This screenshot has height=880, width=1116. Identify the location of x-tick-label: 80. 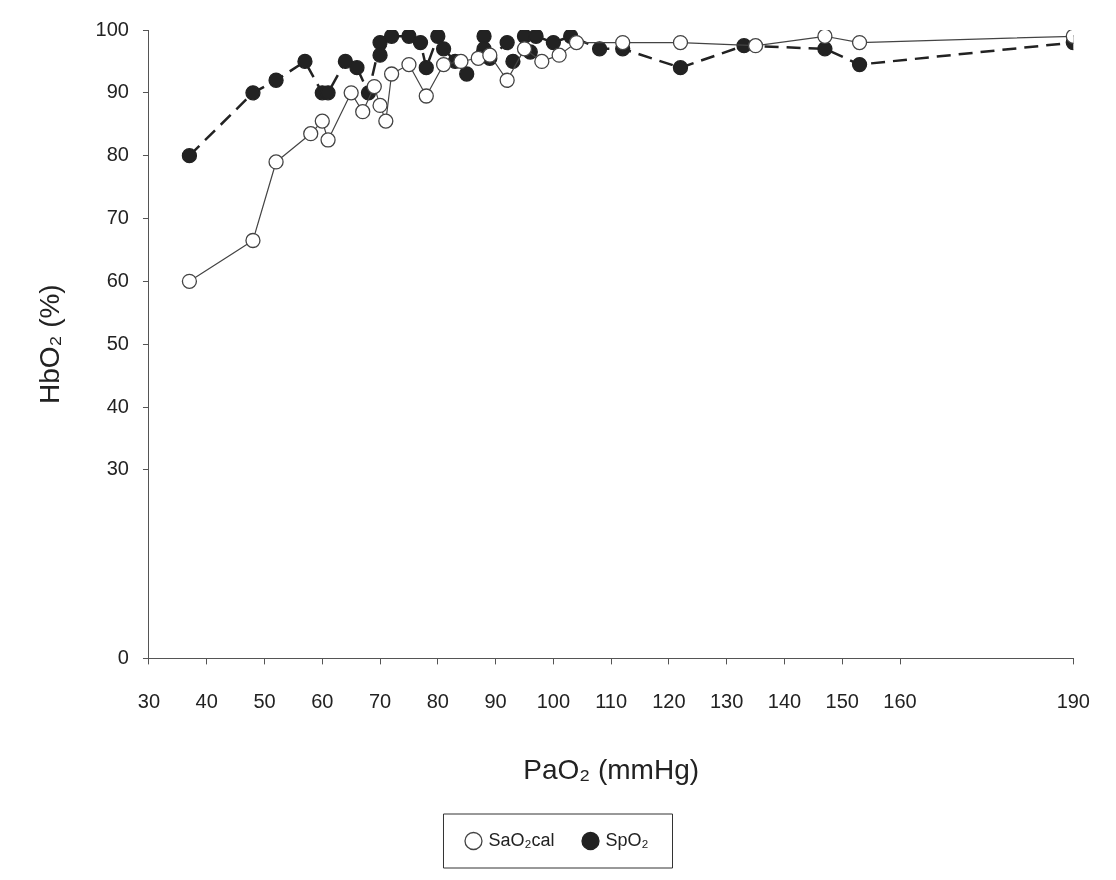
(437, 700).